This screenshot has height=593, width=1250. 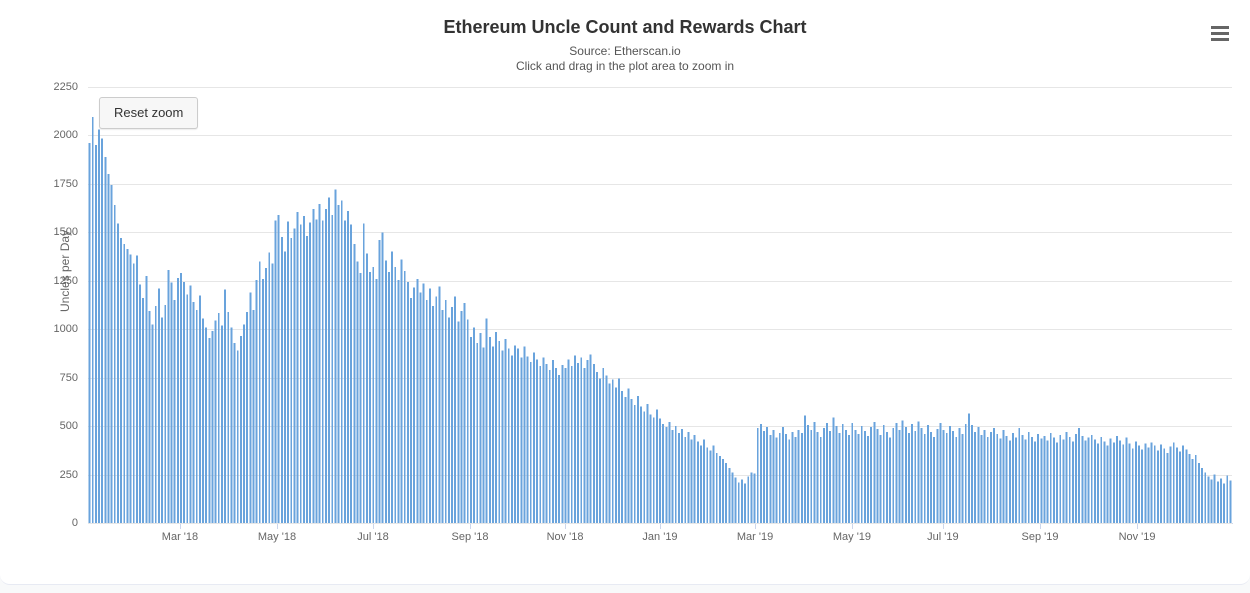 I want to click on y-axis-label: 1250, so click(x=65, y=280).